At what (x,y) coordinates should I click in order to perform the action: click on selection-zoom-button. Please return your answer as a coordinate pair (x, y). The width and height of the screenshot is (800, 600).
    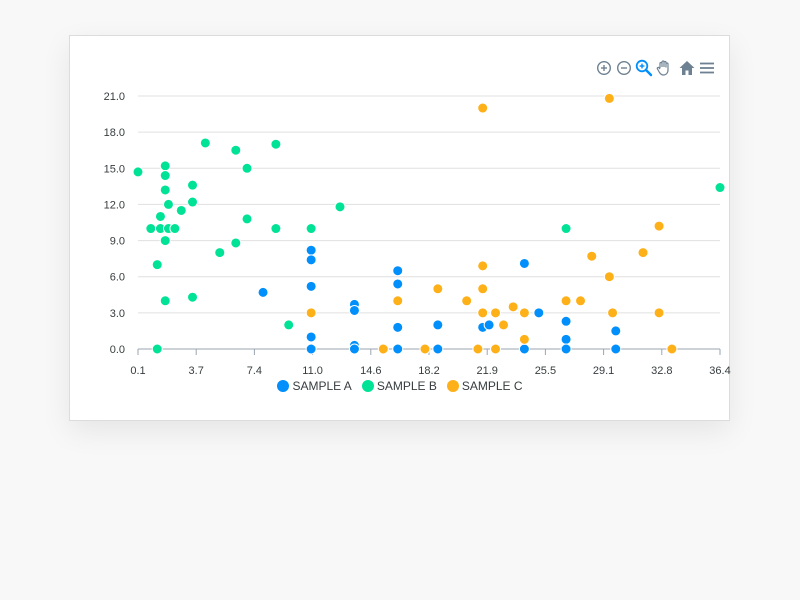
    Looking at the image, I should click on (644, 68).